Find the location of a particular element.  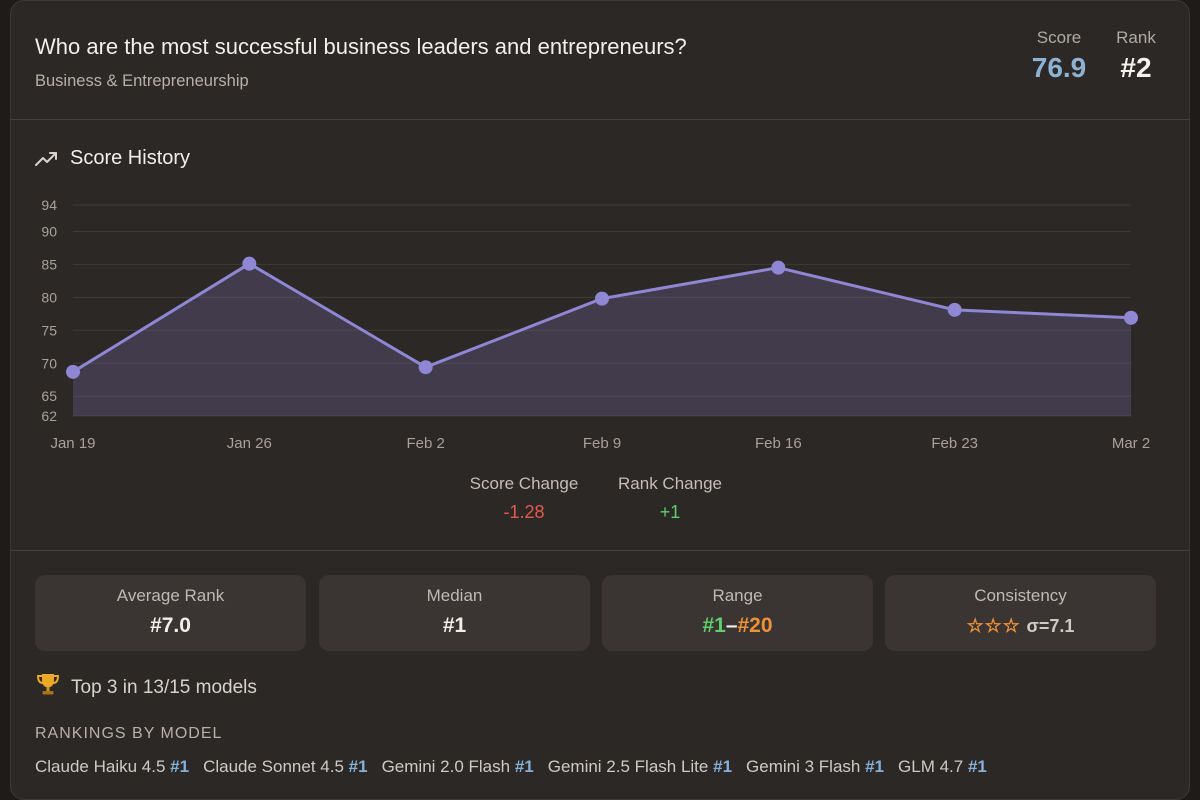

model-name: Gemini 3 Flash is located at coordinates (803, 766).